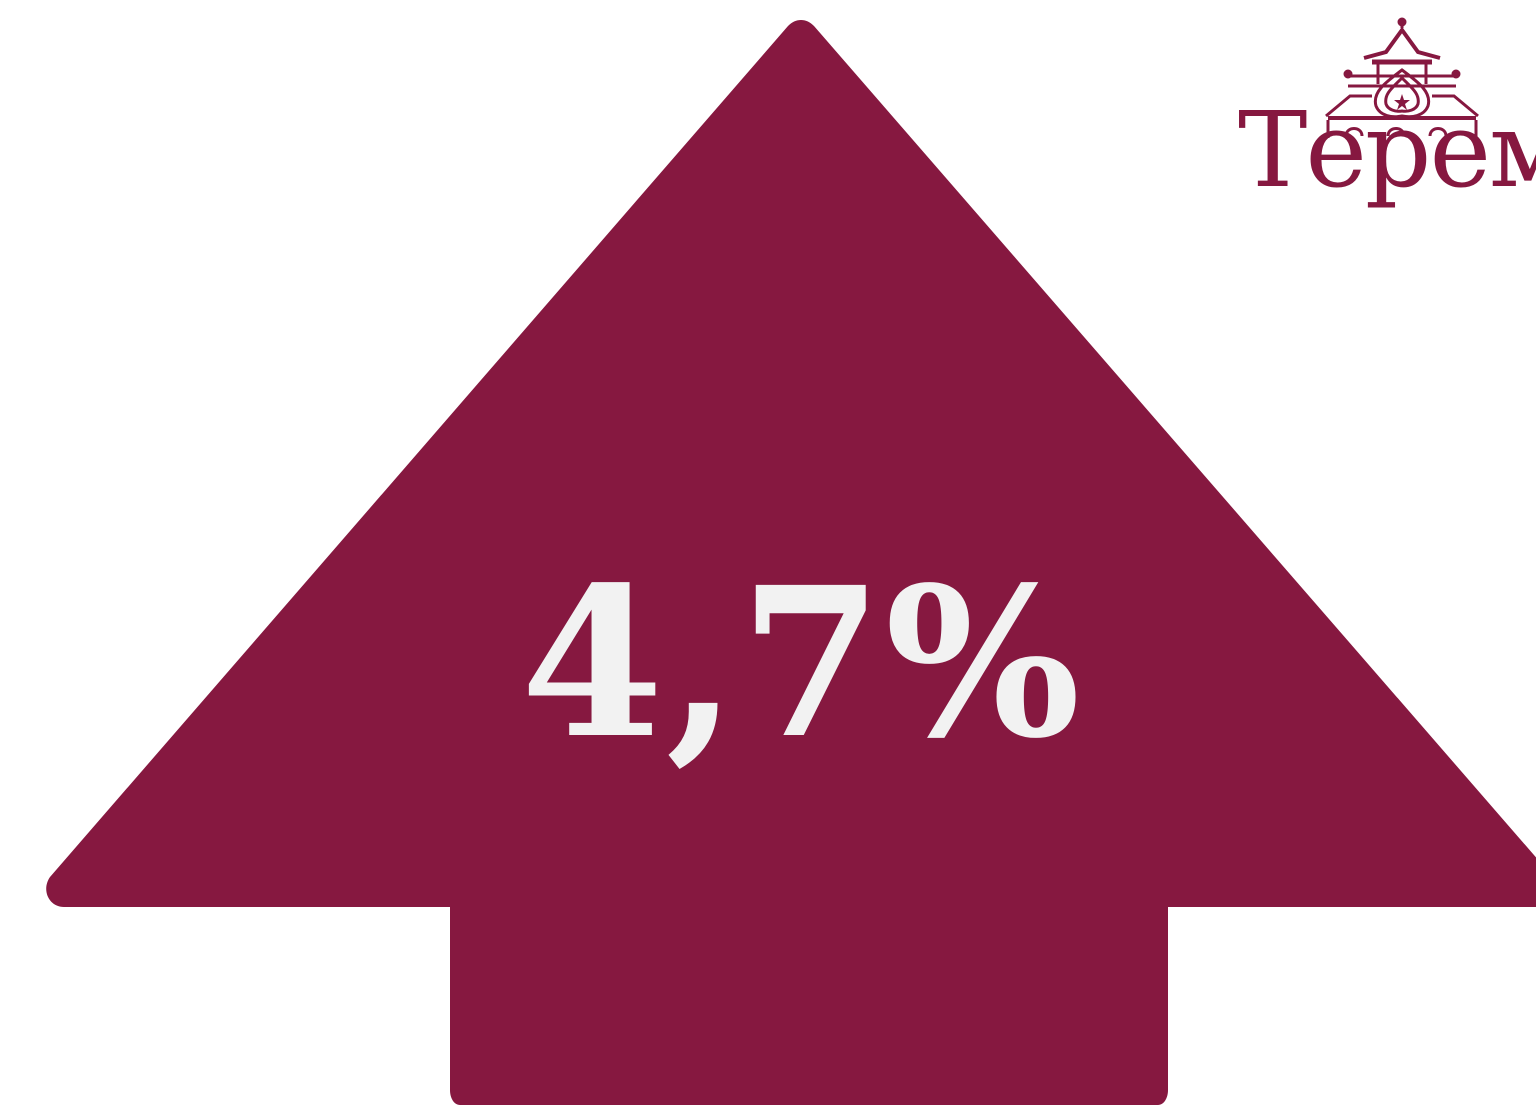 Image resolution: width=1536 pixels, height=1105 pixels. What do you see at coordinates (1387, 150) in the screenshot?
I see `logo-wordmark: ТеремЪ` at bounding box center [1387, 150].